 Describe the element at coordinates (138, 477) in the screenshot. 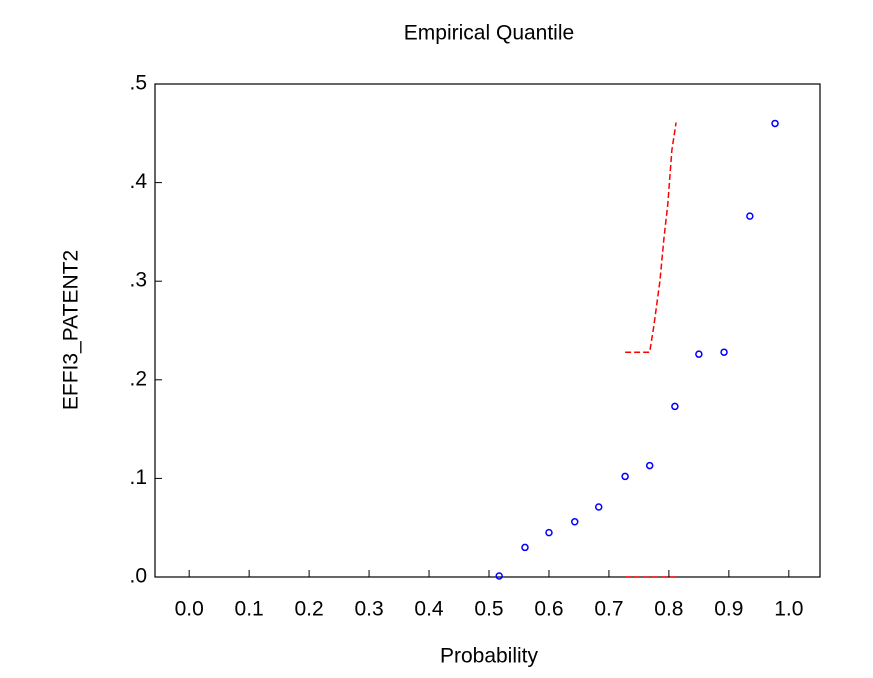

I see `y-tick-label: .1` at that location.